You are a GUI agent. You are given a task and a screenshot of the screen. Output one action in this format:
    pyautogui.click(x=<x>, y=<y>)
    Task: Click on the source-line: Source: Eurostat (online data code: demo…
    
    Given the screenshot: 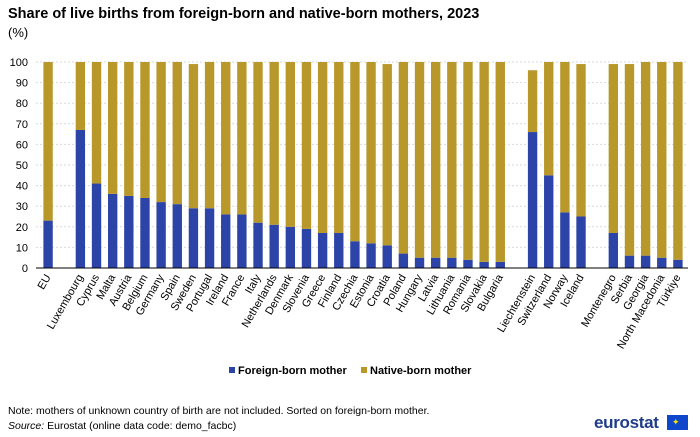 What is the action you would take?
    pyautogui.click(x=122, y=426)
    